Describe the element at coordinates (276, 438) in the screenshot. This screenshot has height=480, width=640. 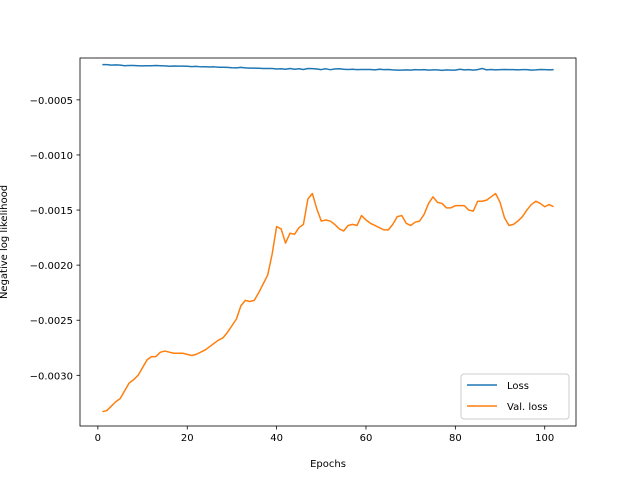
I see `x-tick-label: 40` at that location.